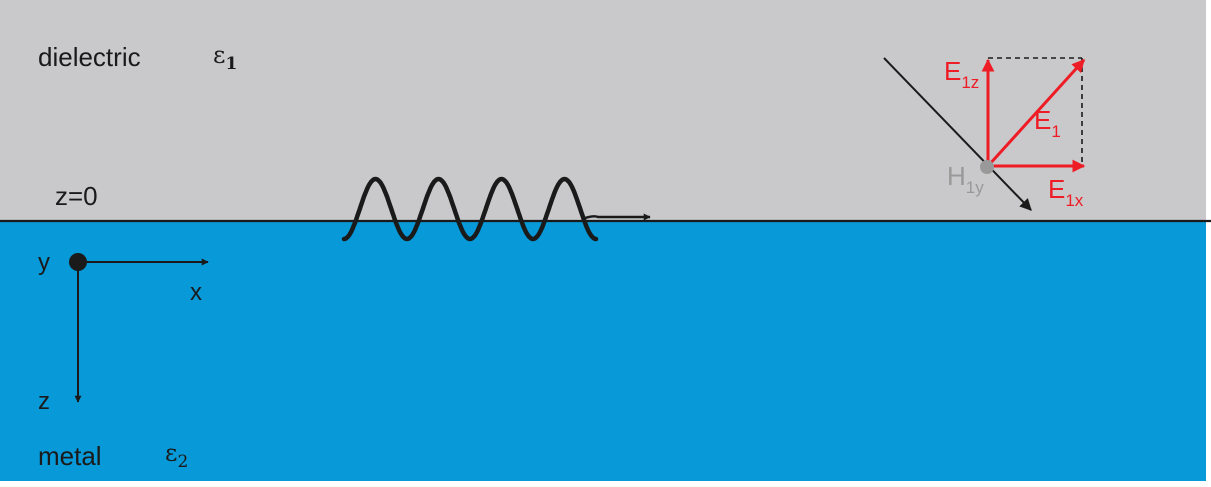 The height and width of the screenshot is (487, 1211). I want to click on white-margin-right, so click(1208, 243).